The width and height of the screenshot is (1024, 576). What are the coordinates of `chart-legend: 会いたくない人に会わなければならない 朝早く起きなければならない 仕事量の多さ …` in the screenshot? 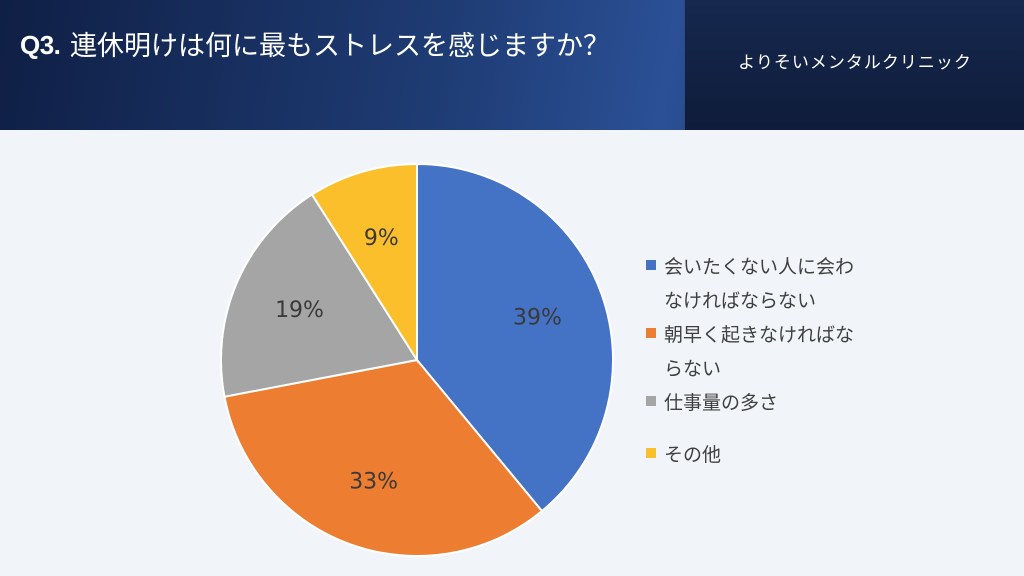 It's located at (761, 361).